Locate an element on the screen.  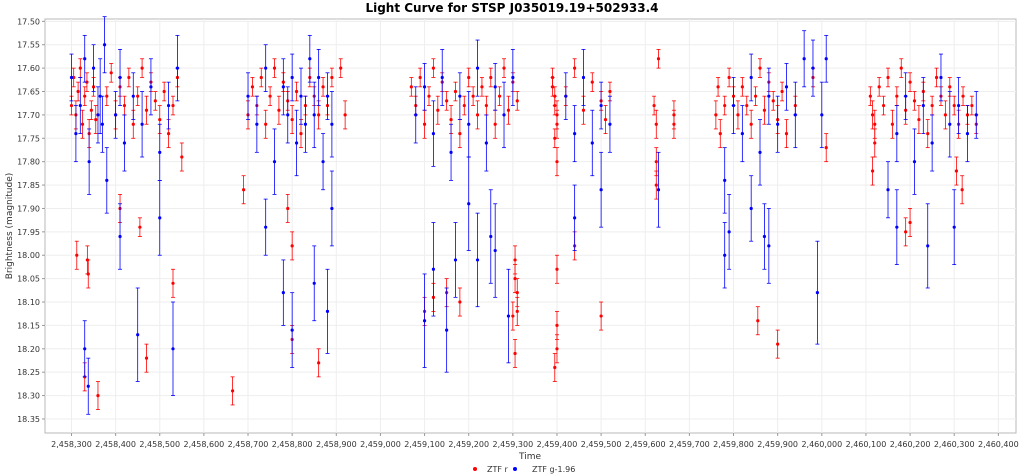
y-tick-label: 18.10 is located at coordinates (28, 302).